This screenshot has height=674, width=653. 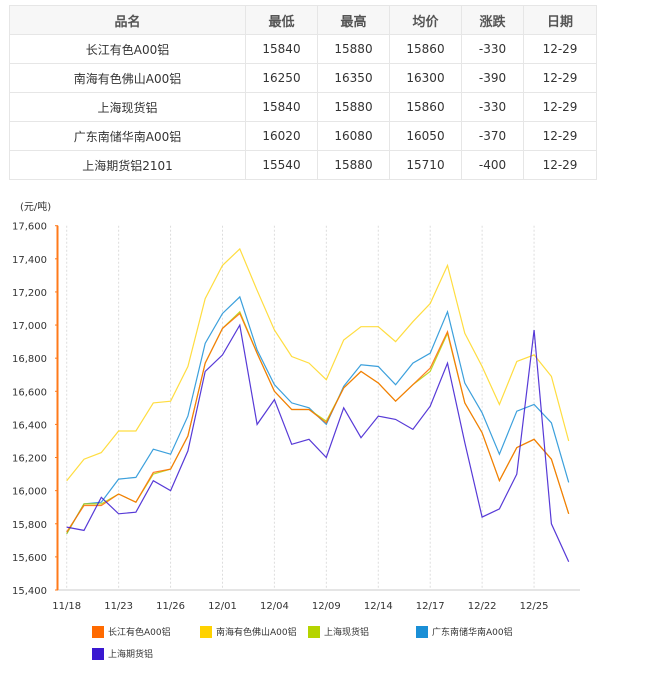 I want to click on header-name: 品名, so click(x=127, y=20).